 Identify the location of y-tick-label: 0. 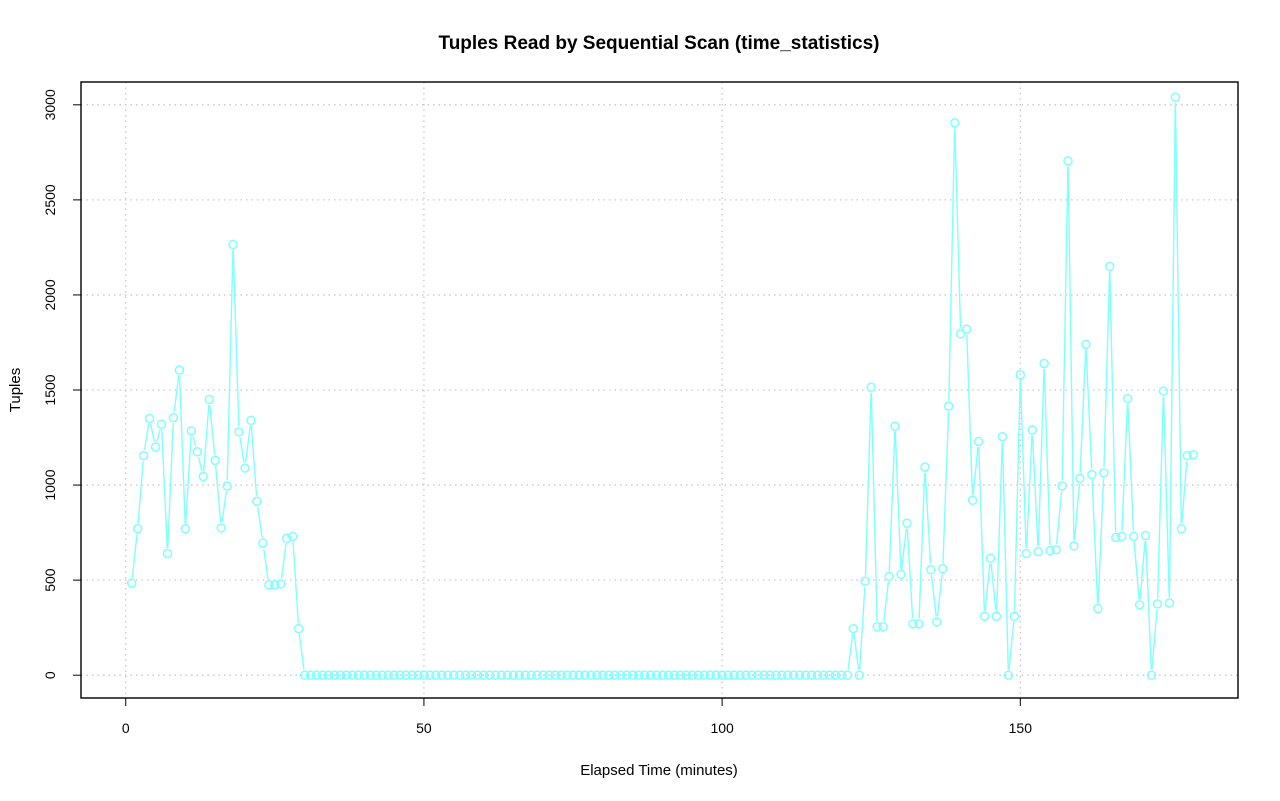
(50, 675).